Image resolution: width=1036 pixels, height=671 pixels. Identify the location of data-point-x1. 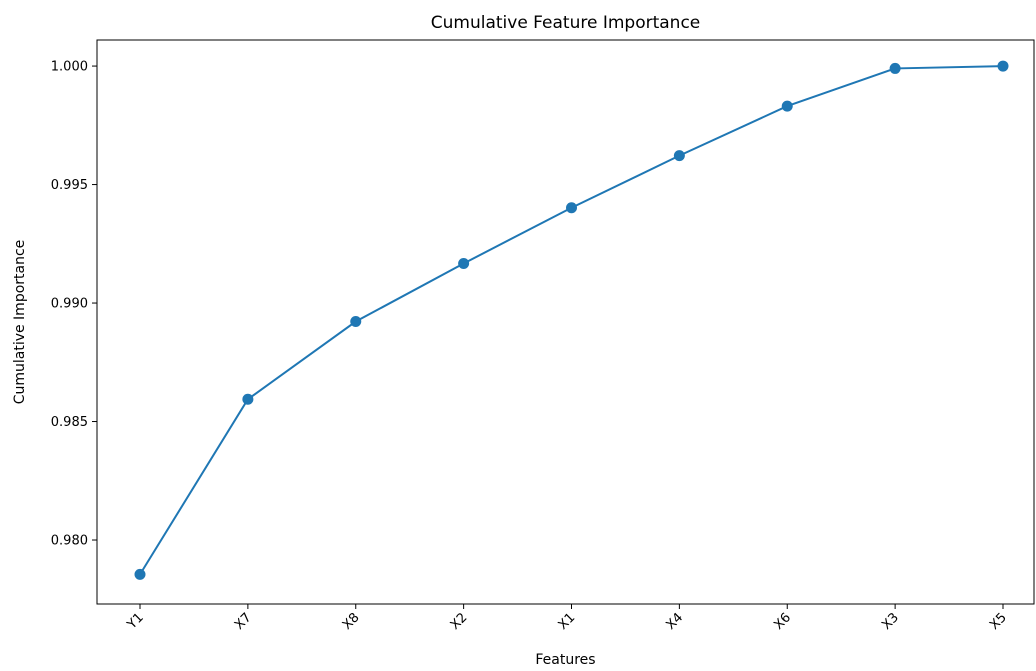
(571, 208).